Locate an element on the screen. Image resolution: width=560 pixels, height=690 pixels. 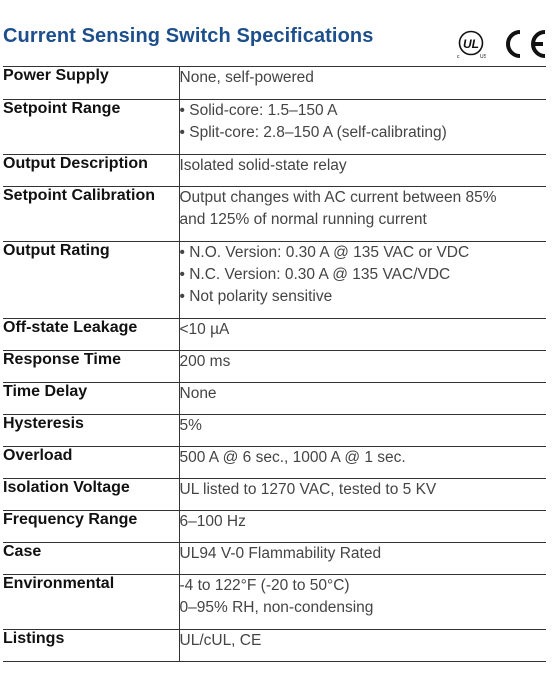
value-line: 200 ms is located at coordinates (205, 361).